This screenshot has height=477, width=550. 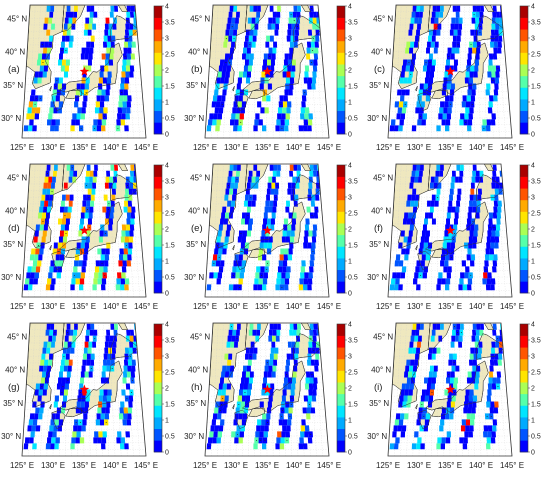 I want to click on lon-tick-label: 145° E, so click(x=512, y=465).